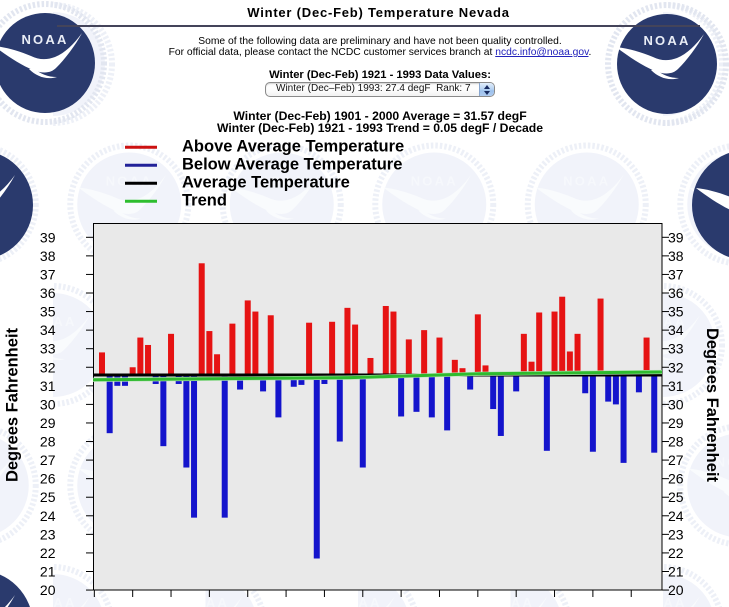  Describe the element at coordinates (292, 165) in the screenshot. I see `svg-text: Below Average Temperature` at that location.